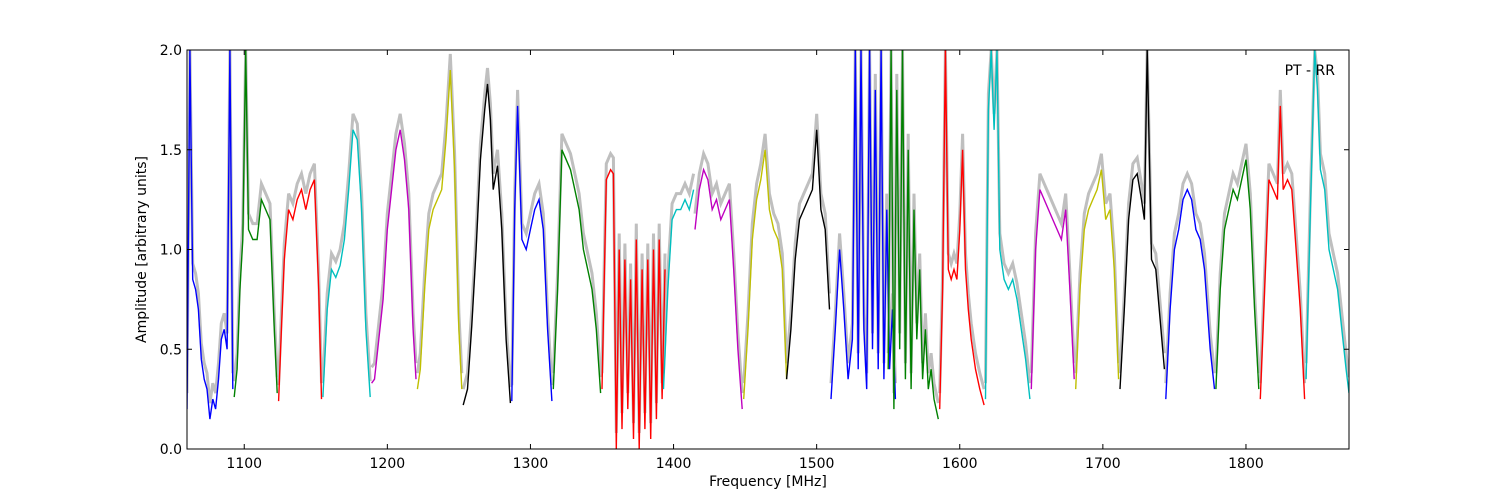 The width and height of the screenshot is (1500, 500). What do you see at coordinates (171, 350) in the screenshot?
I see `y-tick-label: 0.5` at bounding box center [171, 350].